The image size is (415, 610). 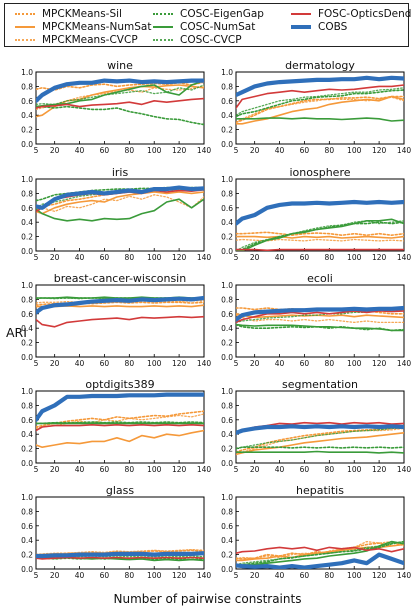 I want to click on legend-label: COSC-EigenGap, so click(x=222, y=14).